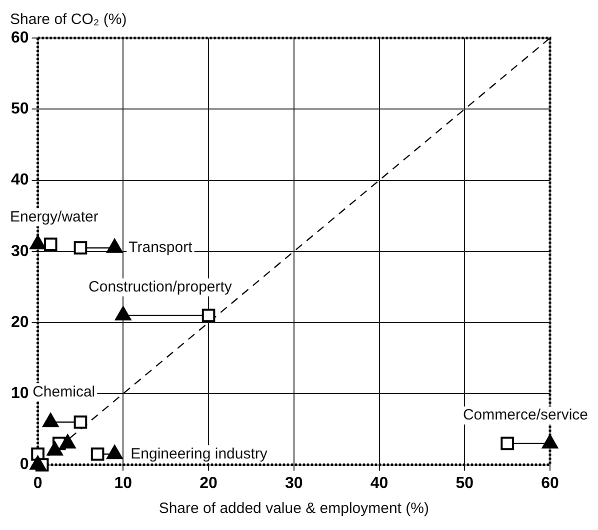  What do you see at coordinates (161, 247) in the screenshot?
I see `annotation: Transport` at bounding box center [161, 247].